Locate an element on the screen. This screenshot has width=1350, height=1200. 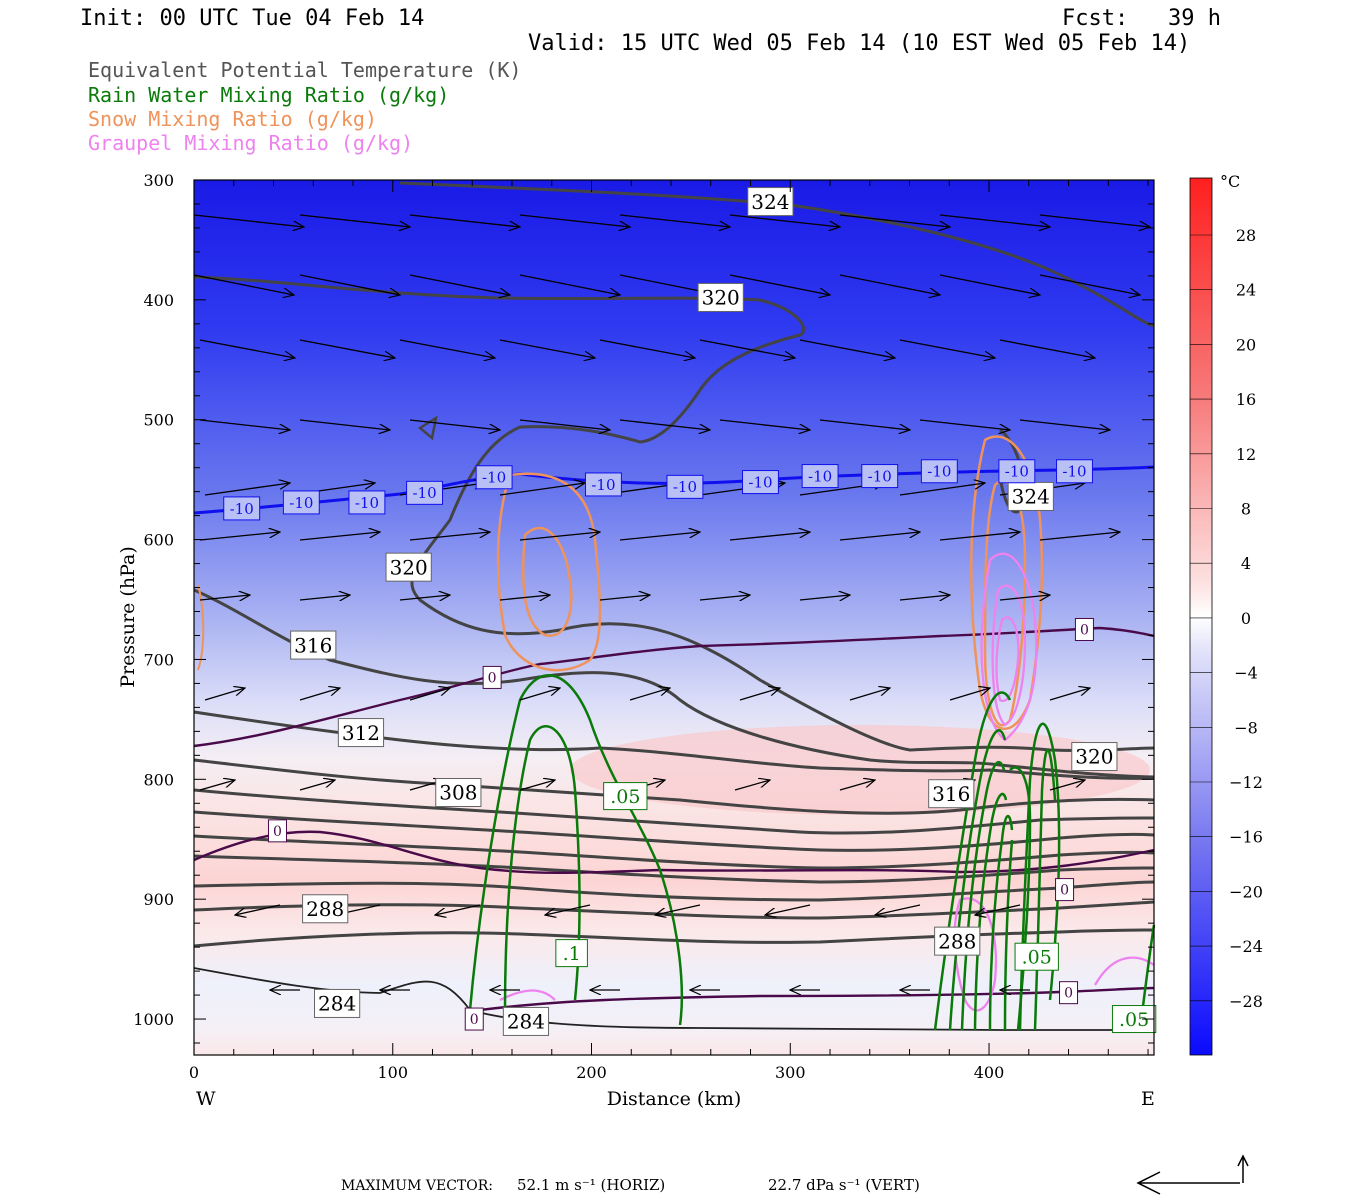
y-tick-label: 500 is located at coordinates (158, 420).